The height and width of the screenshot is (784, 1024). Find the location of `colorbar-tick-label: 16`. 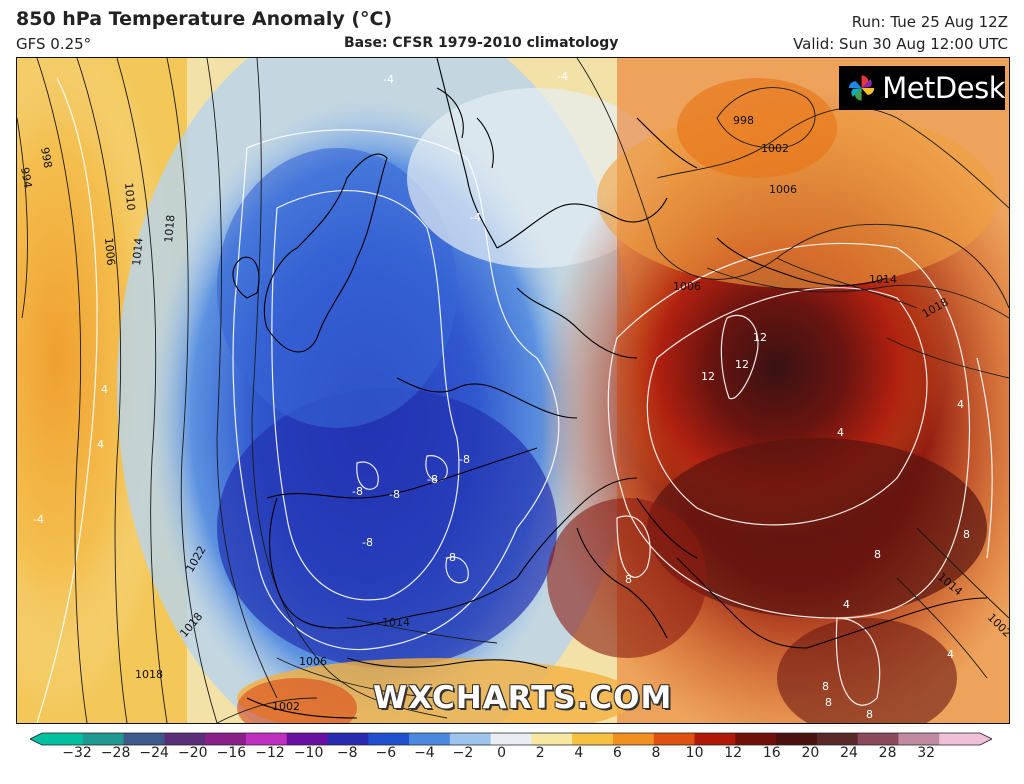

colorbar-tick-label: 16 is located at coordinates (771, 753).